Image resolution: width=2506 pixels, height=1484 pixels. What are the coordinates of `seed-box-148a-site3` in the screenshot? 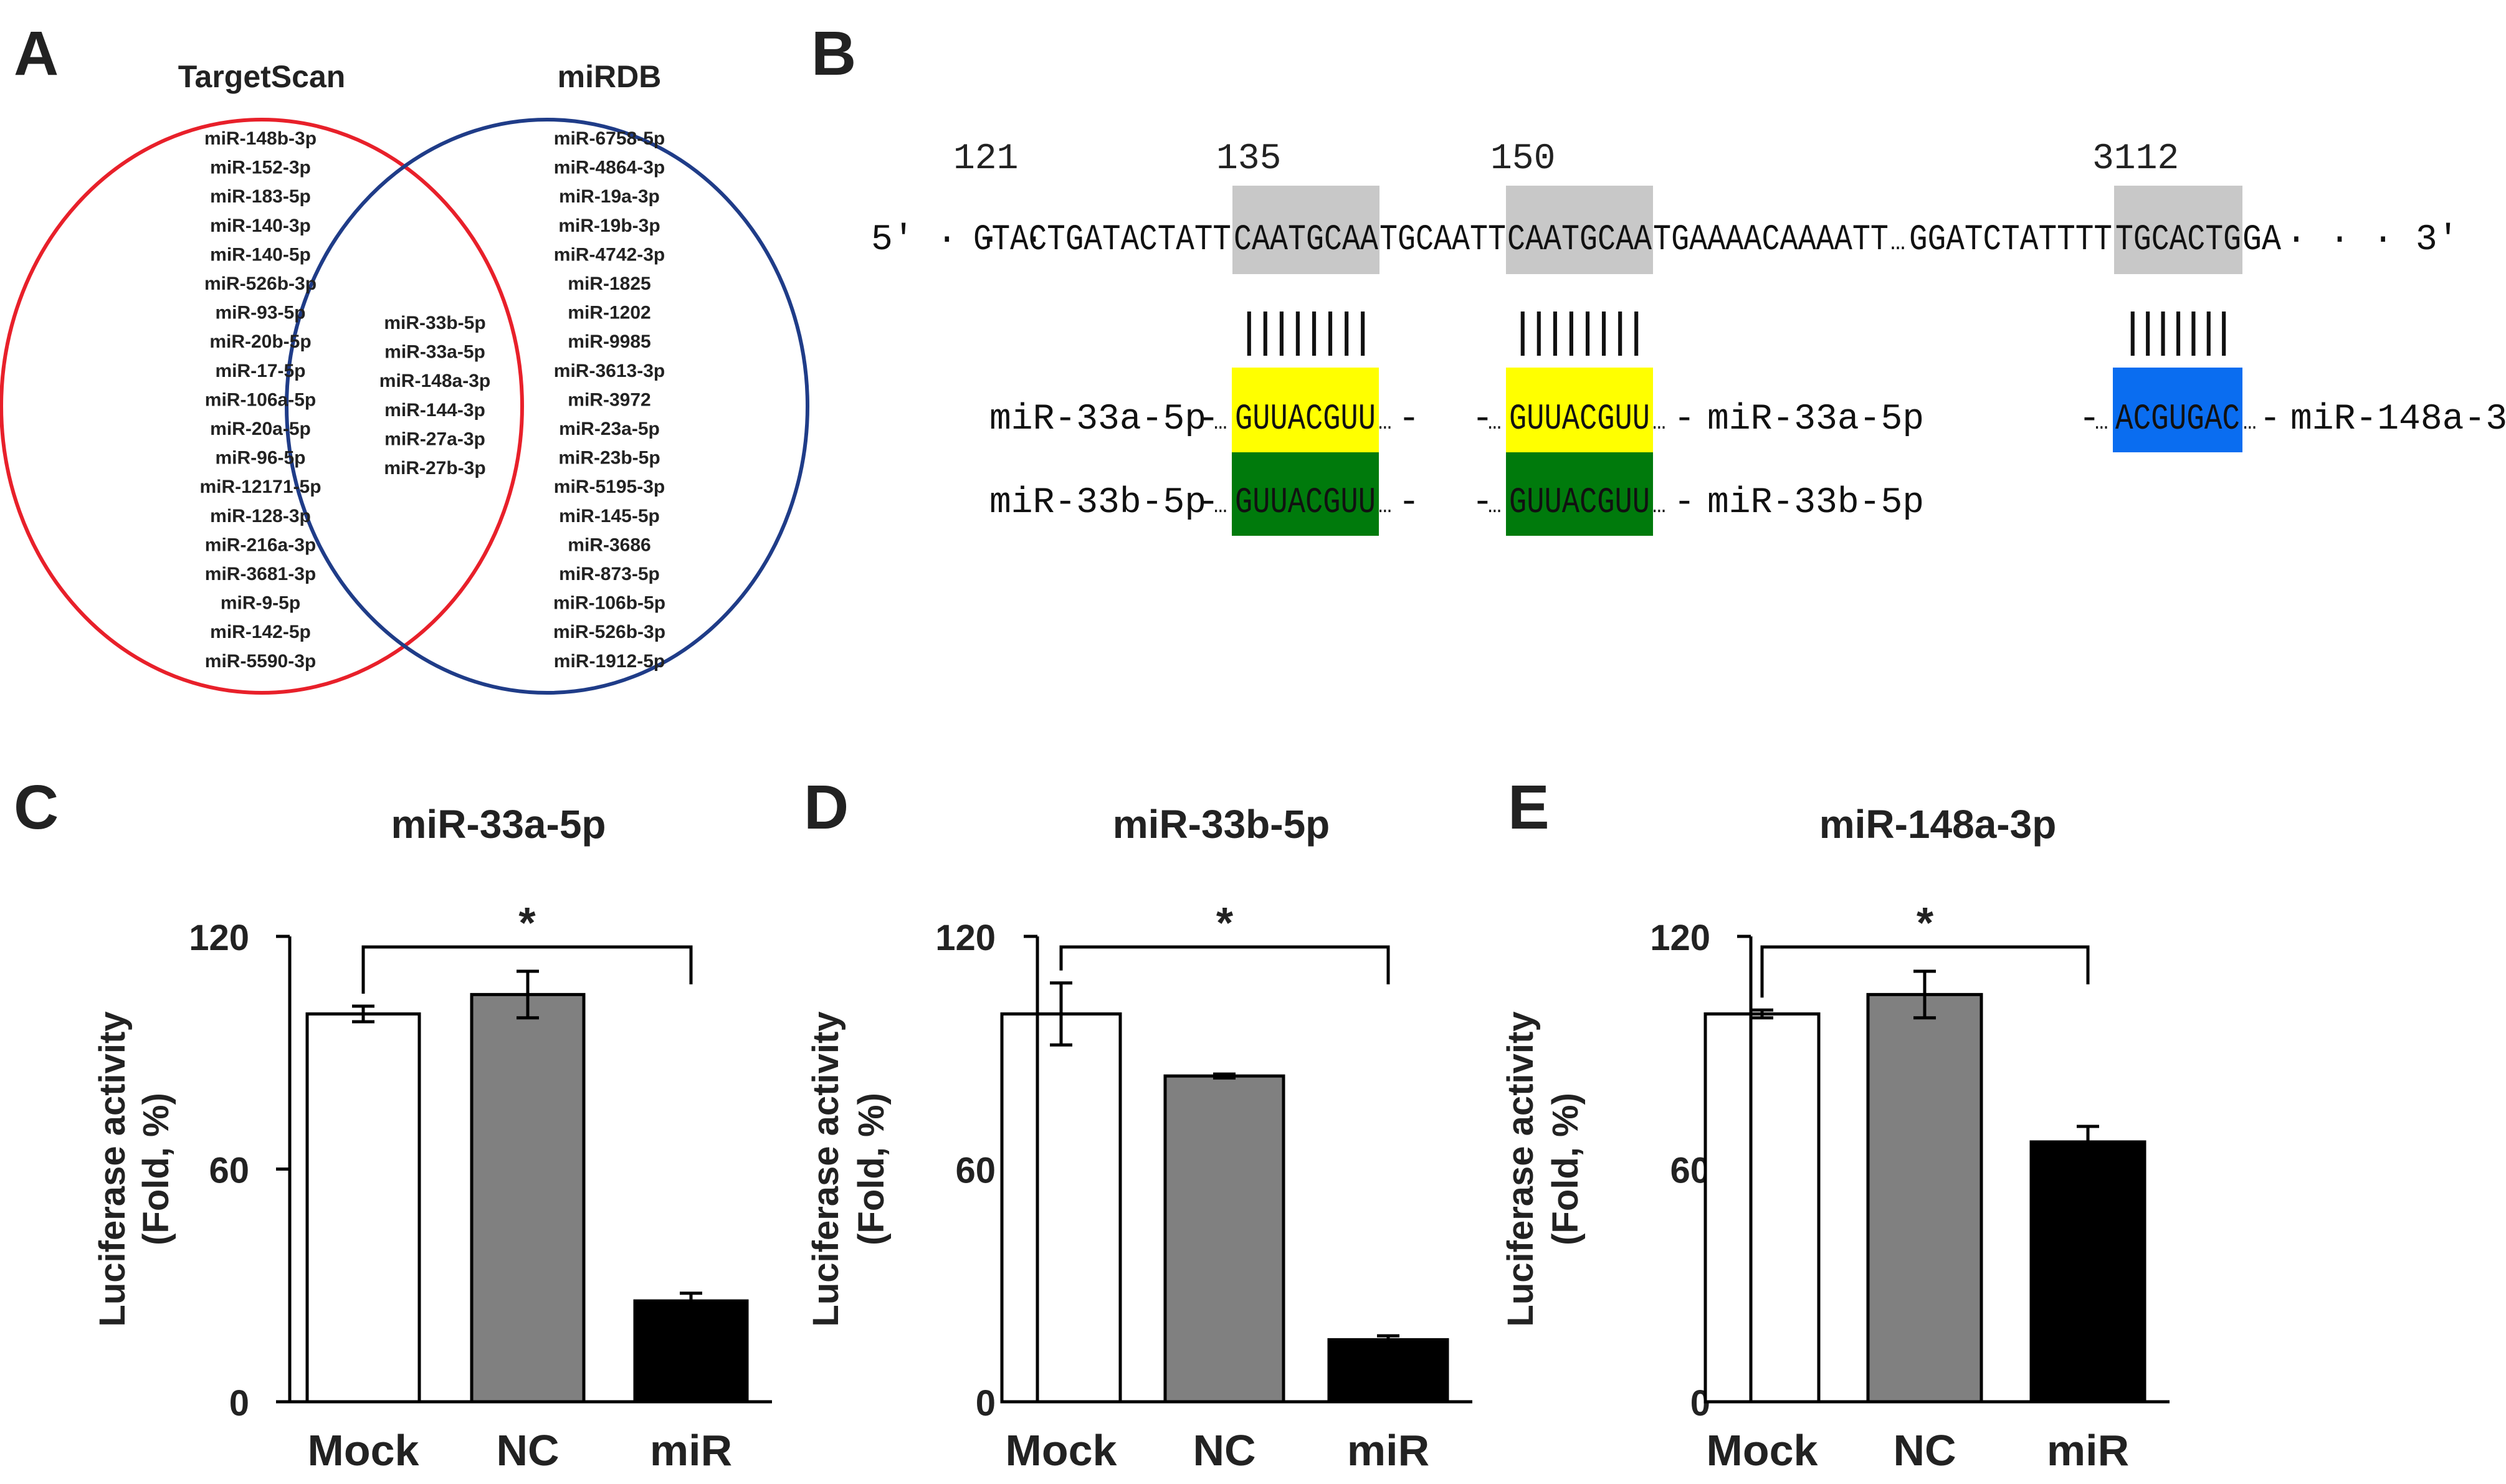 It's located at (2178, 410).